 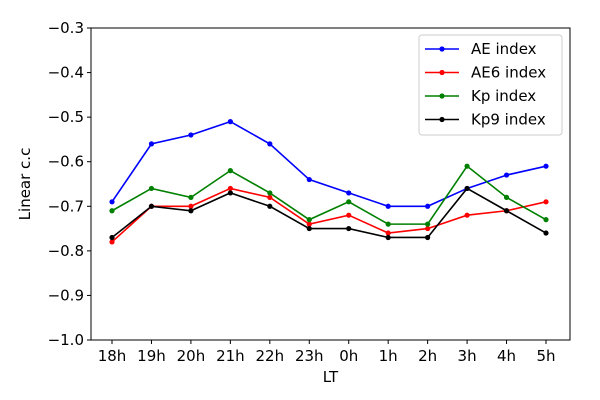 I want to click on legend-box, so click(x=490, y=85).